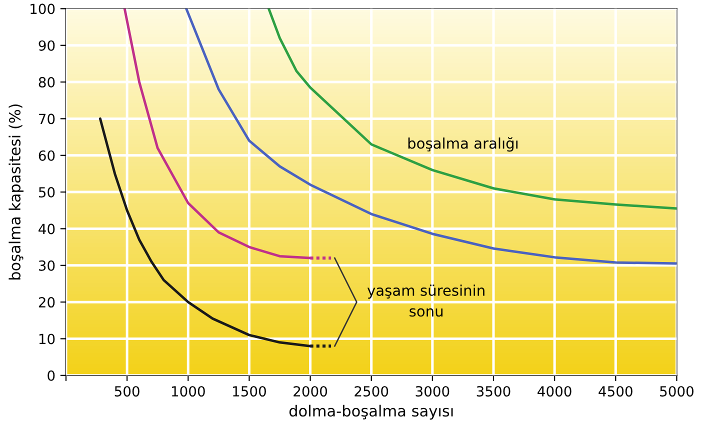 The height and width of the screenshot is (434, 702). What do you see at coordinates (46, 302) in the screenshot?
I see `y-tick-label: 20` at bounding box center [46, 302].